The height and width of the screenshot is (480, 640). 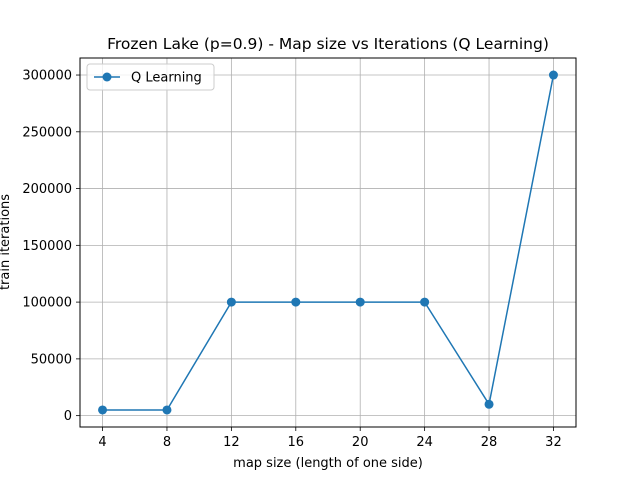 What do you see at coordinates (328, 463) in the screenshot?
I see `x-axis-label: map size (length of one side)` at bounding box center [328, 463].